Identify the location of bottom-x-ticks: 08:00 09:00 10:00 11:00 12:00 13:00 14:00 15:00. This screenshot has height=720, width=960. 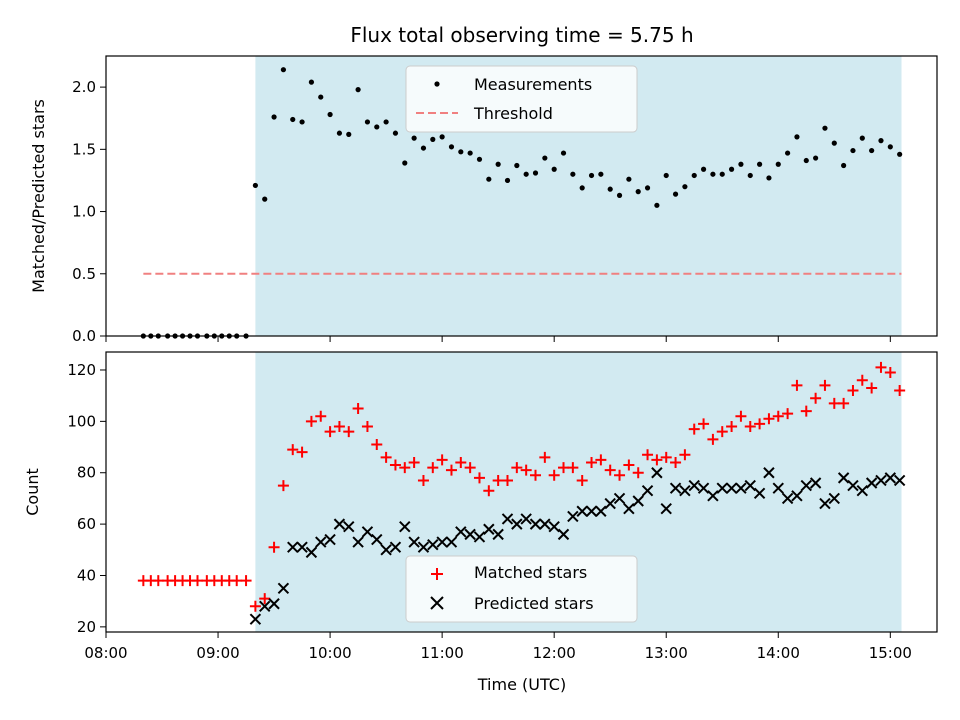
(498, 647).